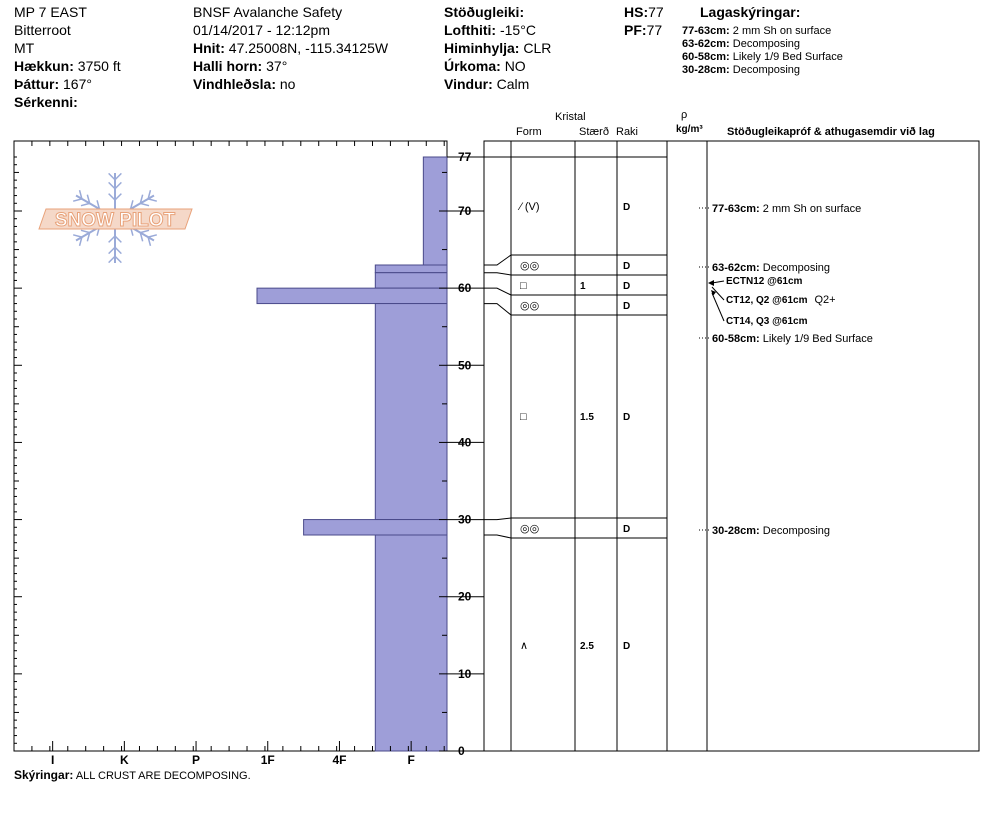  I want to click on layer-comment: 30-28cm: Decomposing, so click(771, 531).